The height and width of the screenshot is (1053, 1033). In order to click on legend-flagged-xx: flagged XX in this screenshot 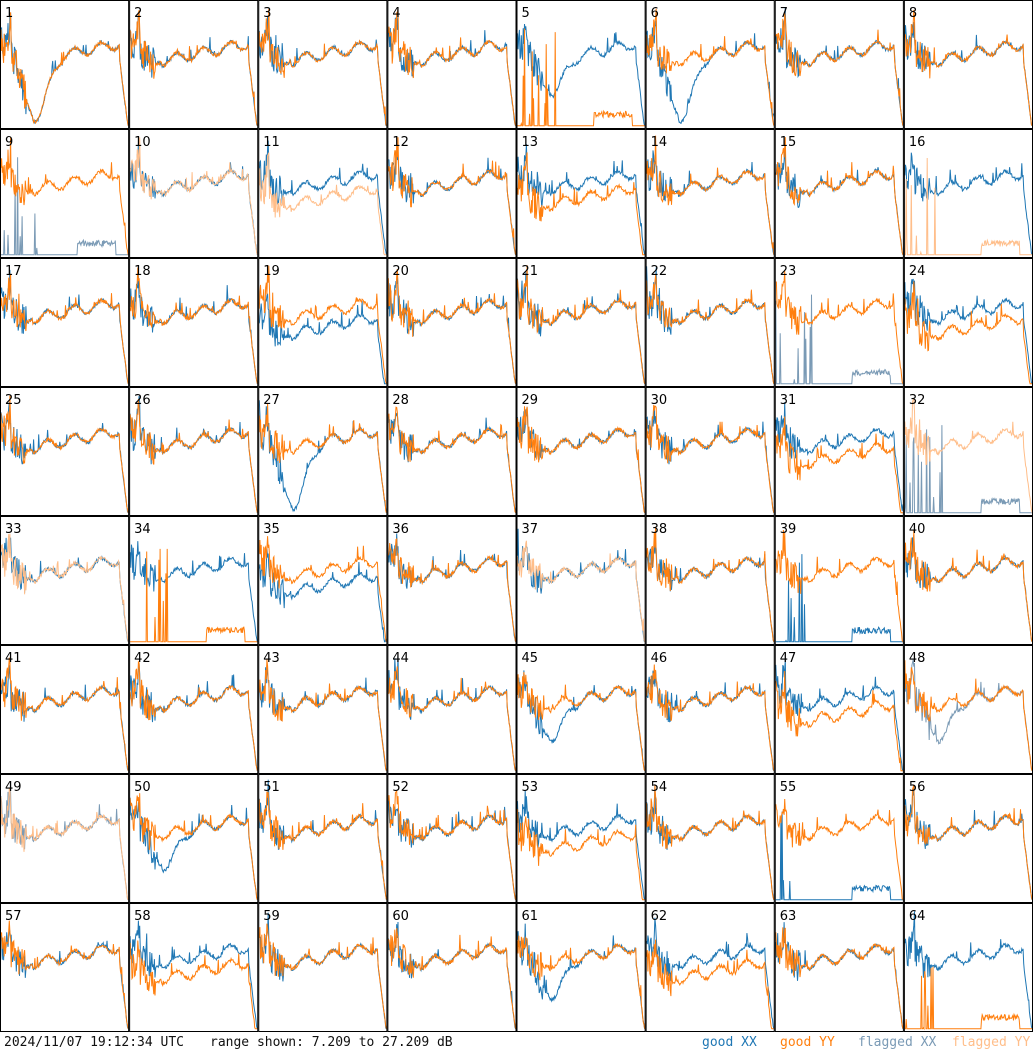, I will do `click(897, 1042)`.